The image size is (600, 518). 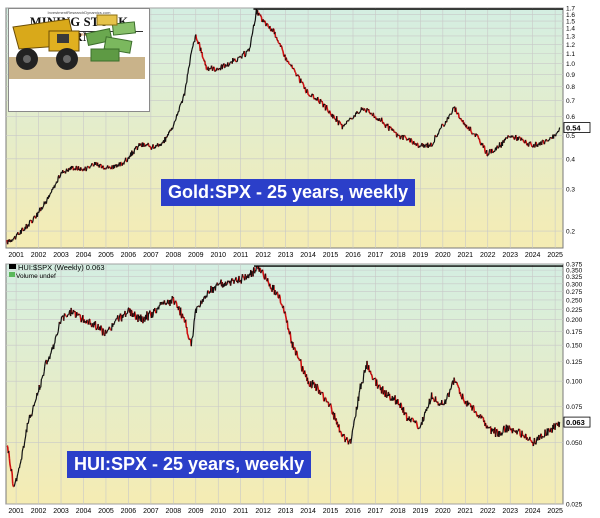 I want to click on bottom-x-tick-label: 2002, so click(x=39, y=511).